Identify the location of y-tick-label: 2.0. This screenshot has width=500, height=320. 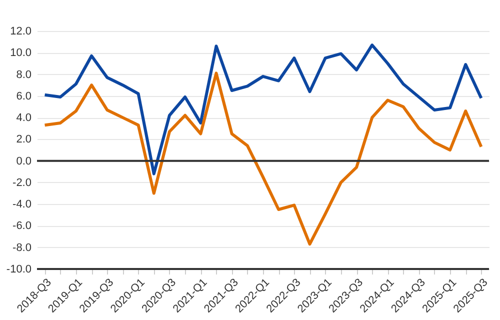
(24, 140).